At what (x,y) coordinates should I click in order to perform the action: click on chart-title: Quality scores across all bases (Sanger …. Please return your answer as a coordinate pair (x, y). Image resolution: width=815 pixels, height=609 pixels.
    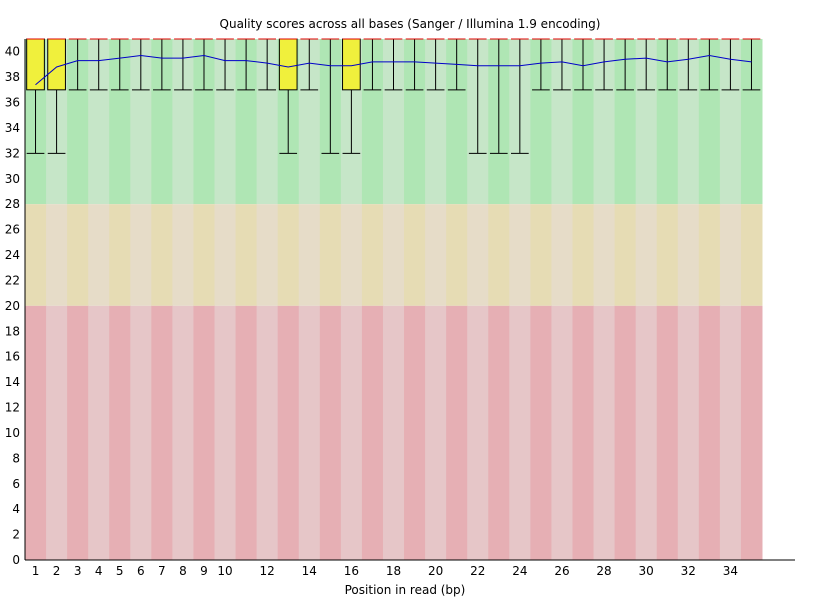
    Looking at the image, I should click on (410, 24).